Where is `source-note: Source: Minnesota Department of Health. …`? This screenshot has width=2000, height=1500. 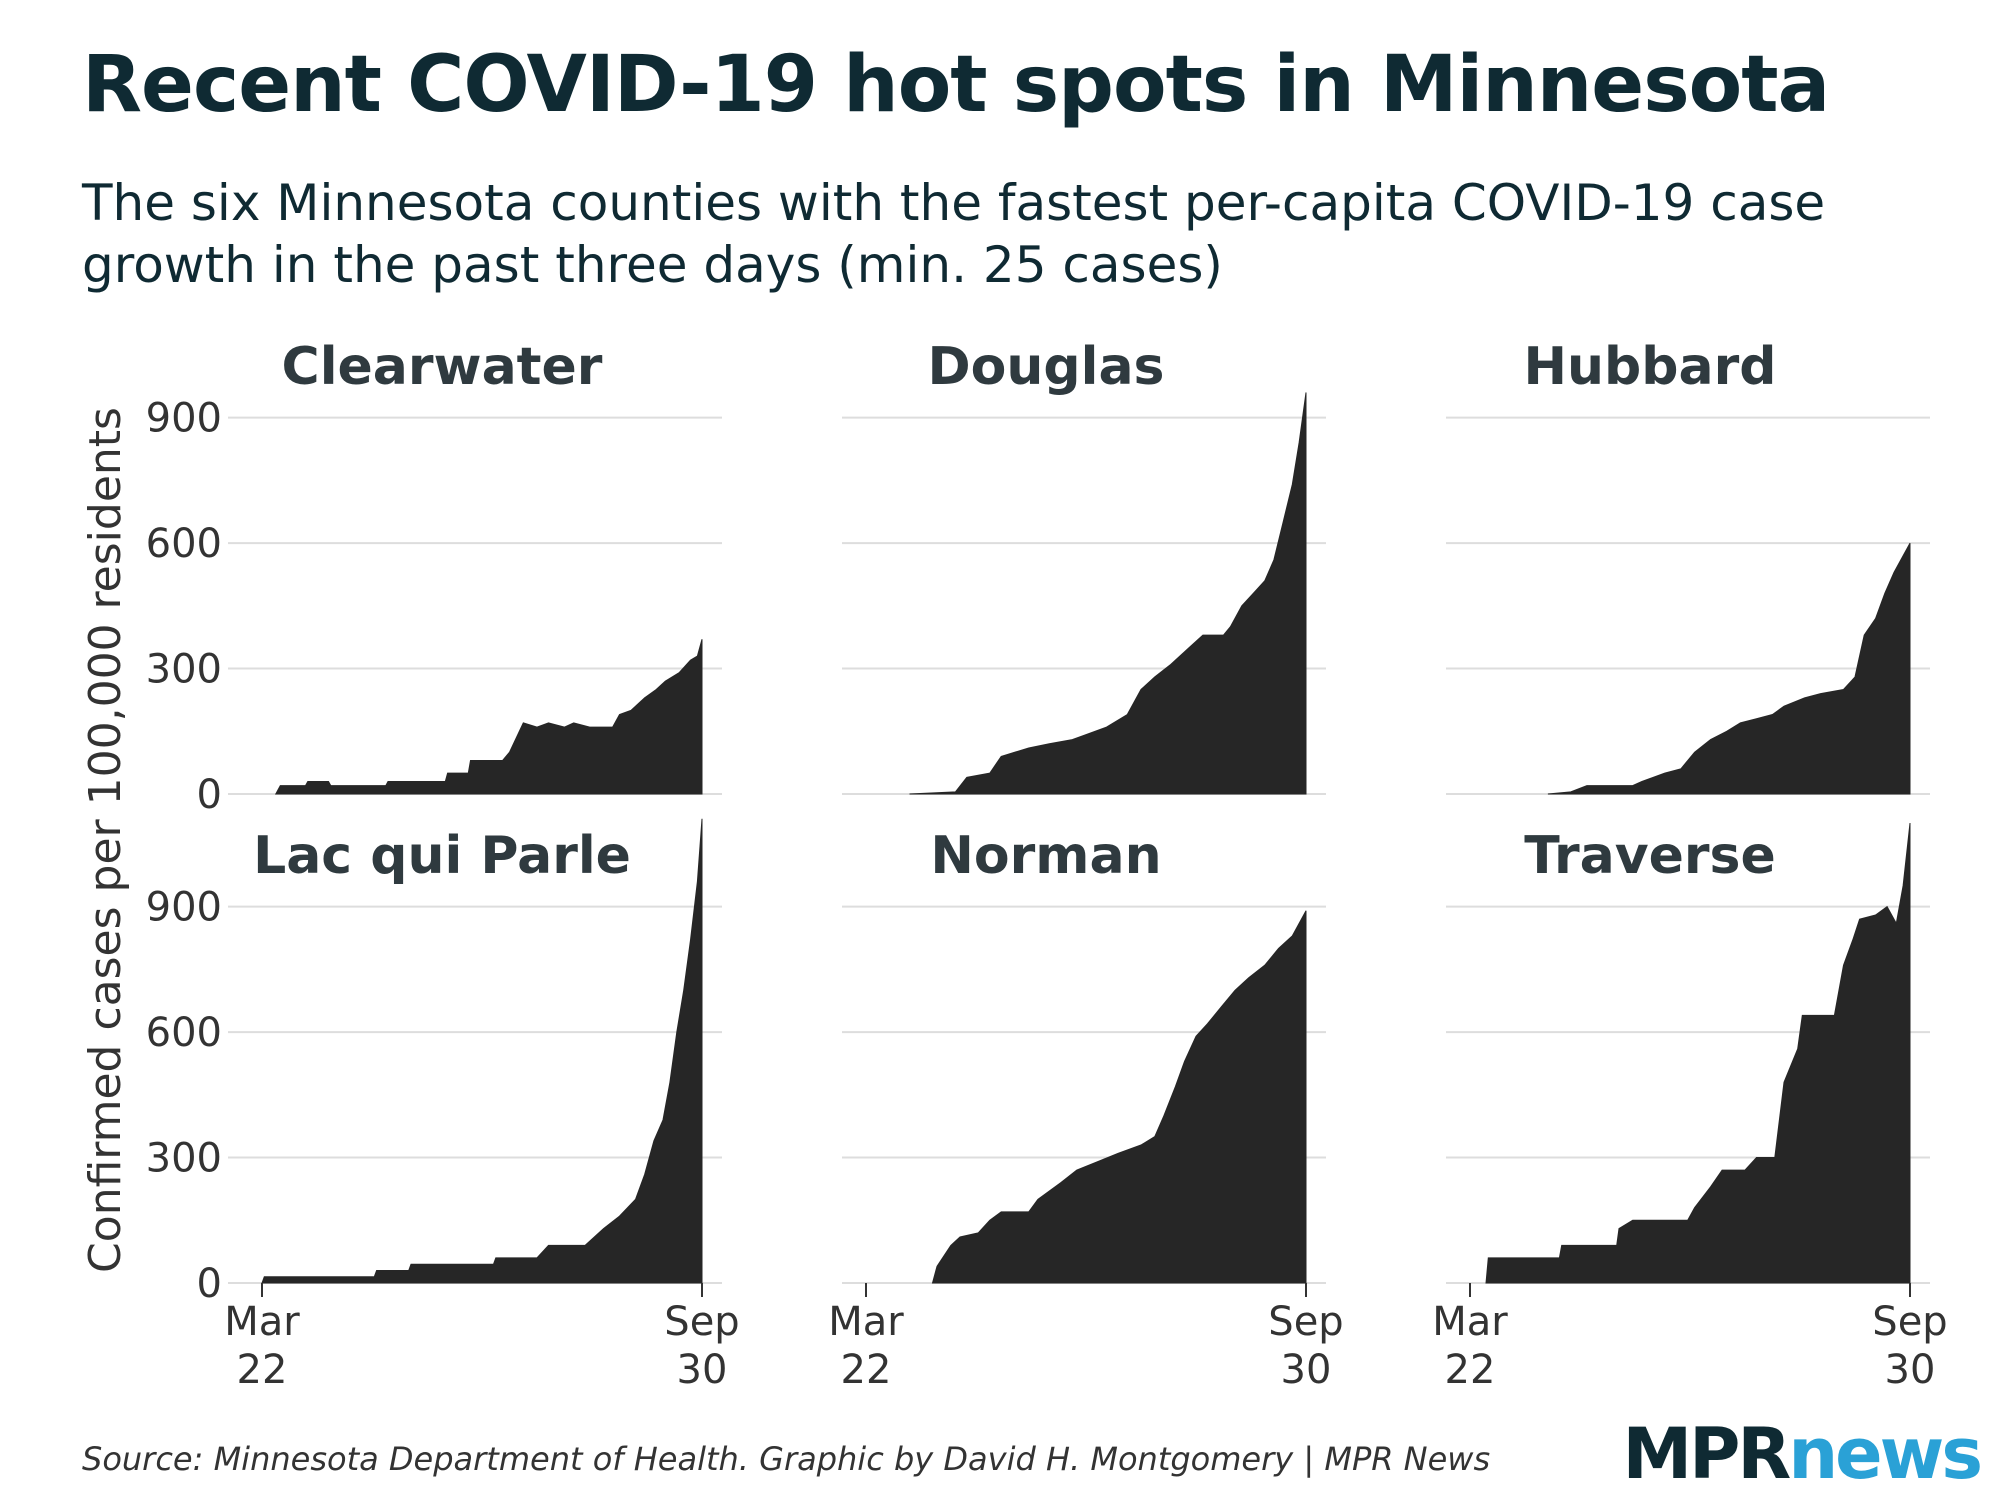 source-note: Source: Minnesota Department of Health. … is located at coordinates (786, 1459).